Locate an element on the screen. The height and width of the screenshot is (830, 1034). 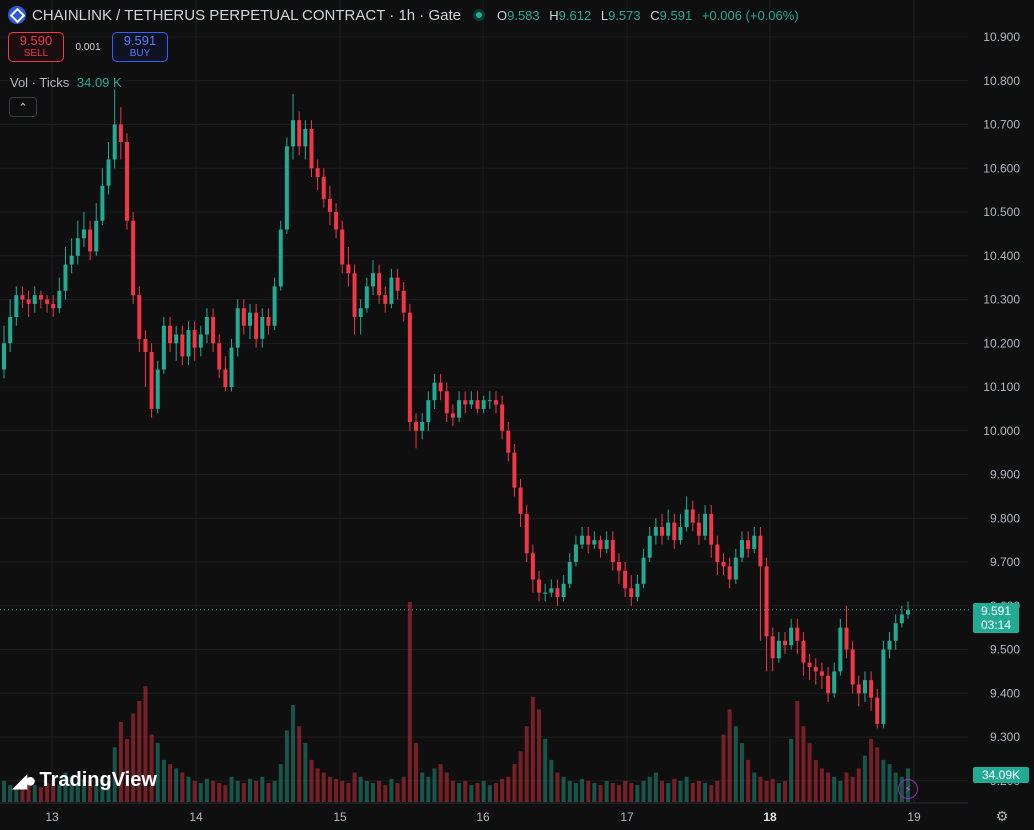
market-status-icon is located at coordinates (478, 15).